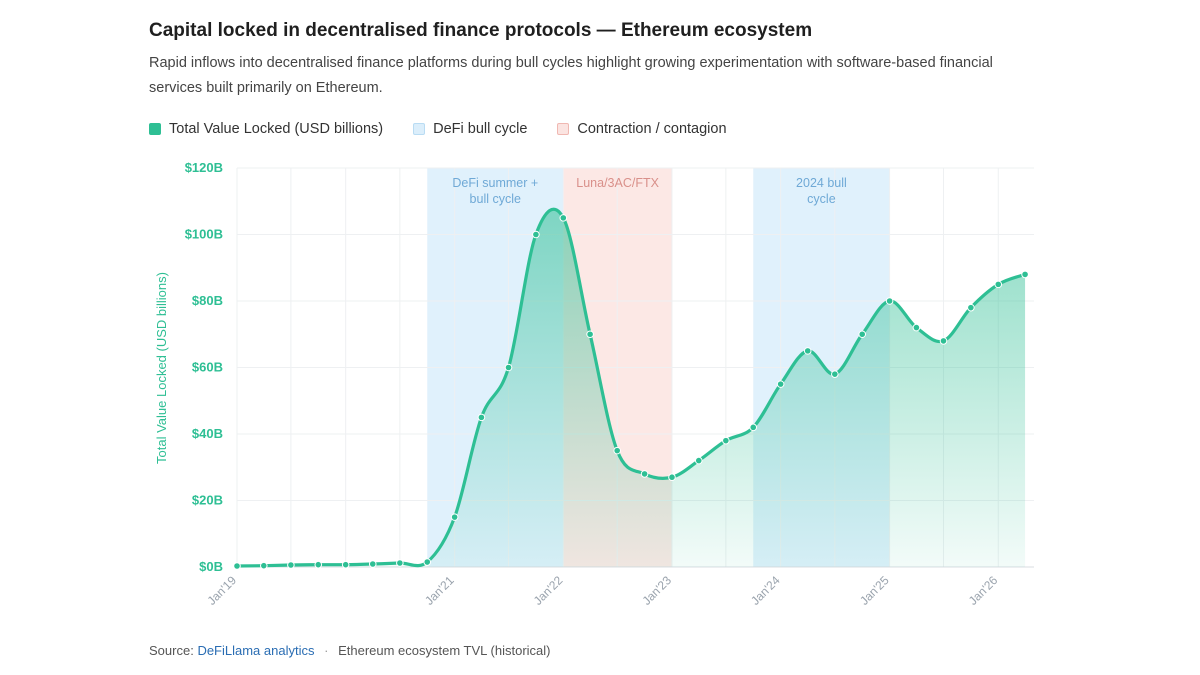 Image resolution: width=1200 pixels, height=675 pixels. What do you see at coordinates (548, 590) in the screenshot?
I see `x-tick-label: Jan'22` at bounding box center [548, 590].